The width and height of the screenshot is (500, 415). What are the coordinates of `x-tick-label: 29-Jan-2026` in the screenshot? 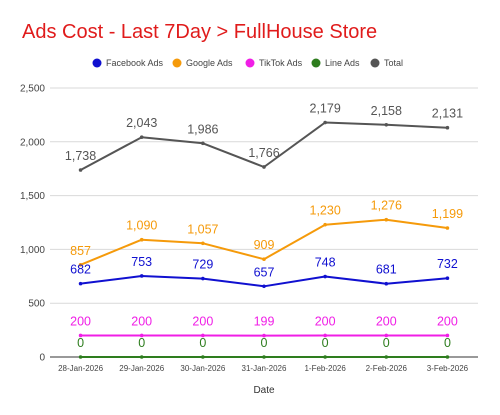 It's located at (141, 368).